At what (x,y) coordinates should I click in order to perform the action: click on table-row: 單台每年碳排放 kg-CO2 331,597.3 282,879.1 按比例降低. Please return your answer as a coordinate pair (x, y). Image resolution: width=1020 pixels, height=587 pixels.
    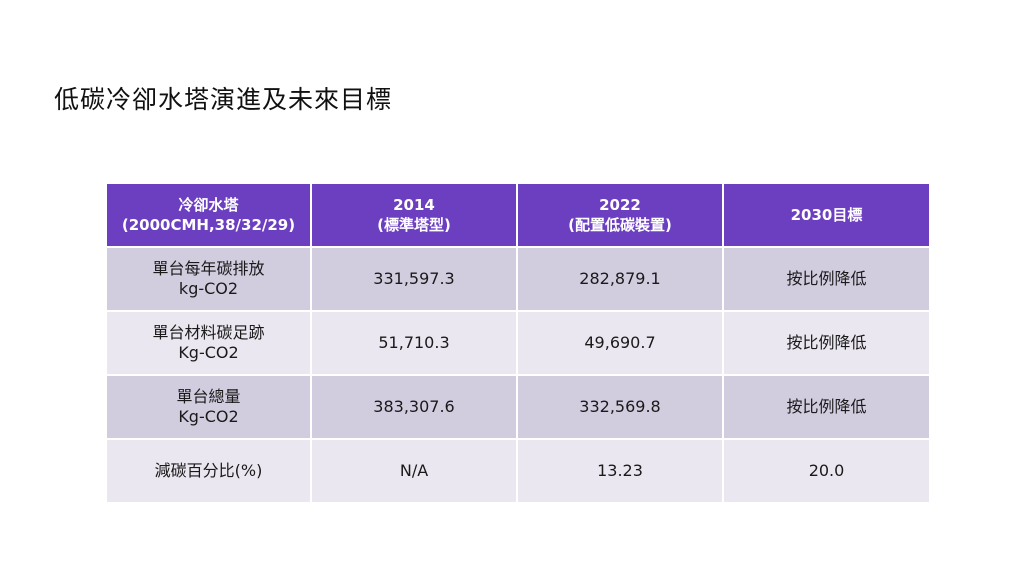
    Looking at the image, I should click on (518, 279).